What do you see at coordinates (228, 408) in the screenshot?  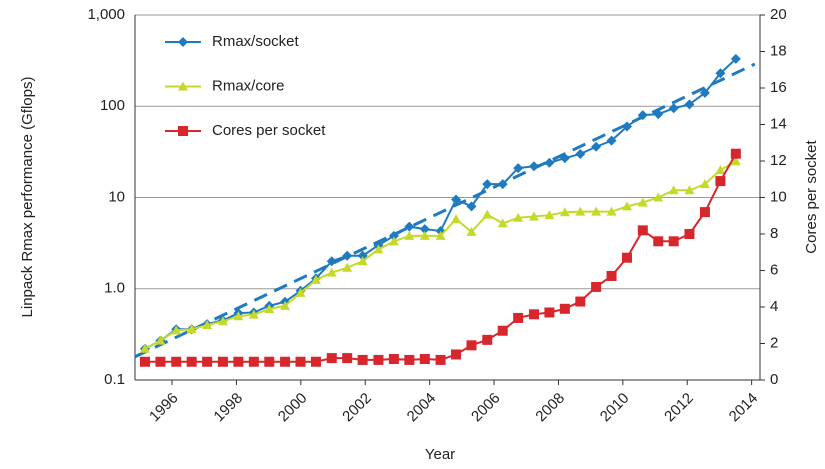 I see `x-tick-label: 1998` at bounding box center [228, 408].